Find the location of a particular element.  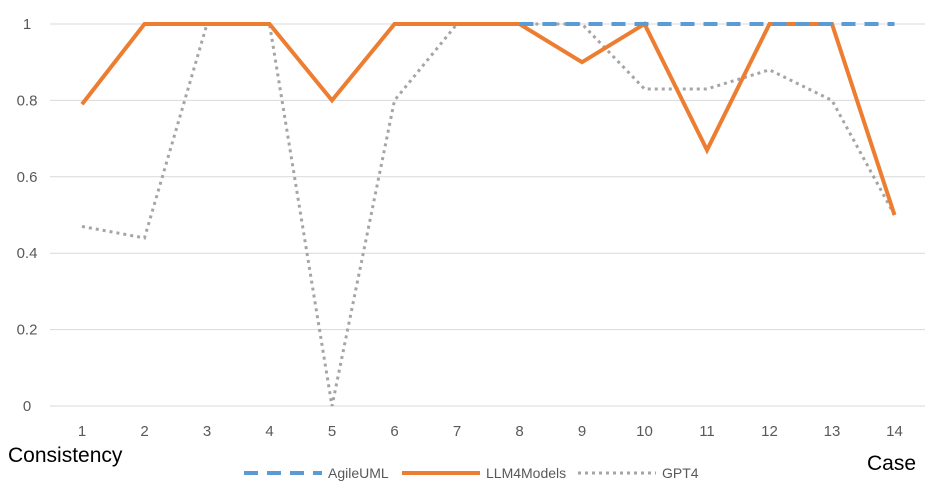

x-tick-label: 8 is located at coordinates (519, 431).